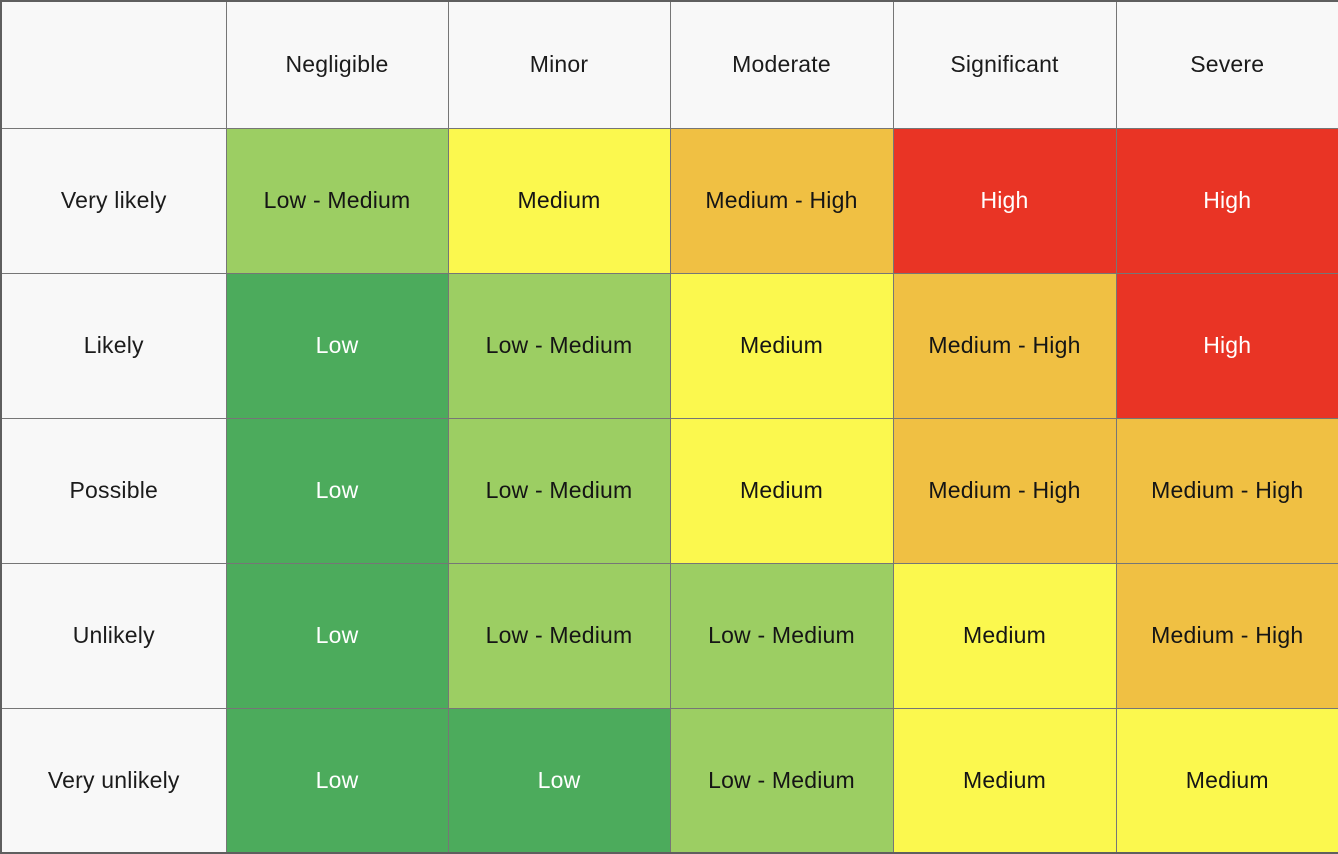  Describe the element at coordinates (113, 64) in the screenshot. I see `corner-cell` at that location.